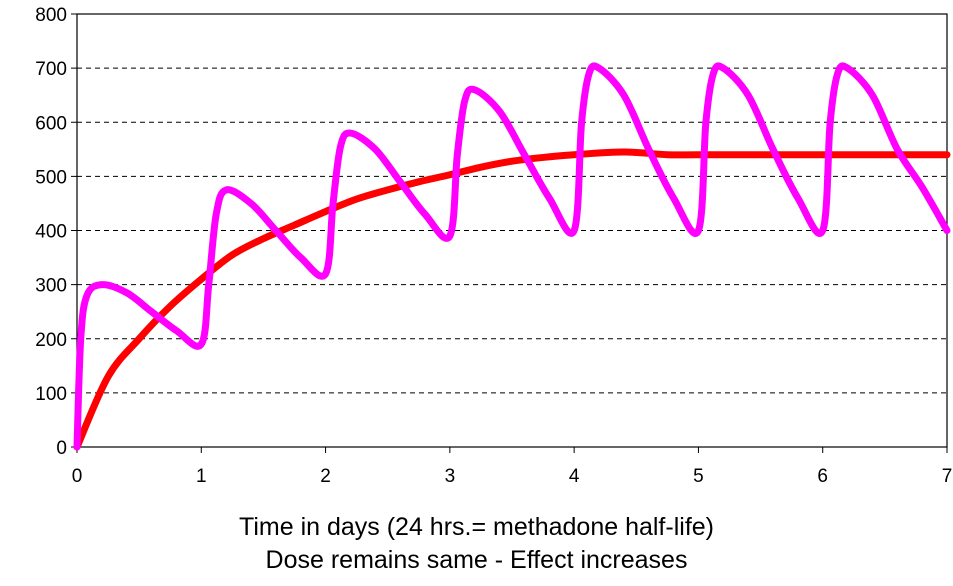  What do you see at coordinates (51, 123) in the screenshot?
I see `y-tick-label-600: 600` at bounding box center [51, 123].